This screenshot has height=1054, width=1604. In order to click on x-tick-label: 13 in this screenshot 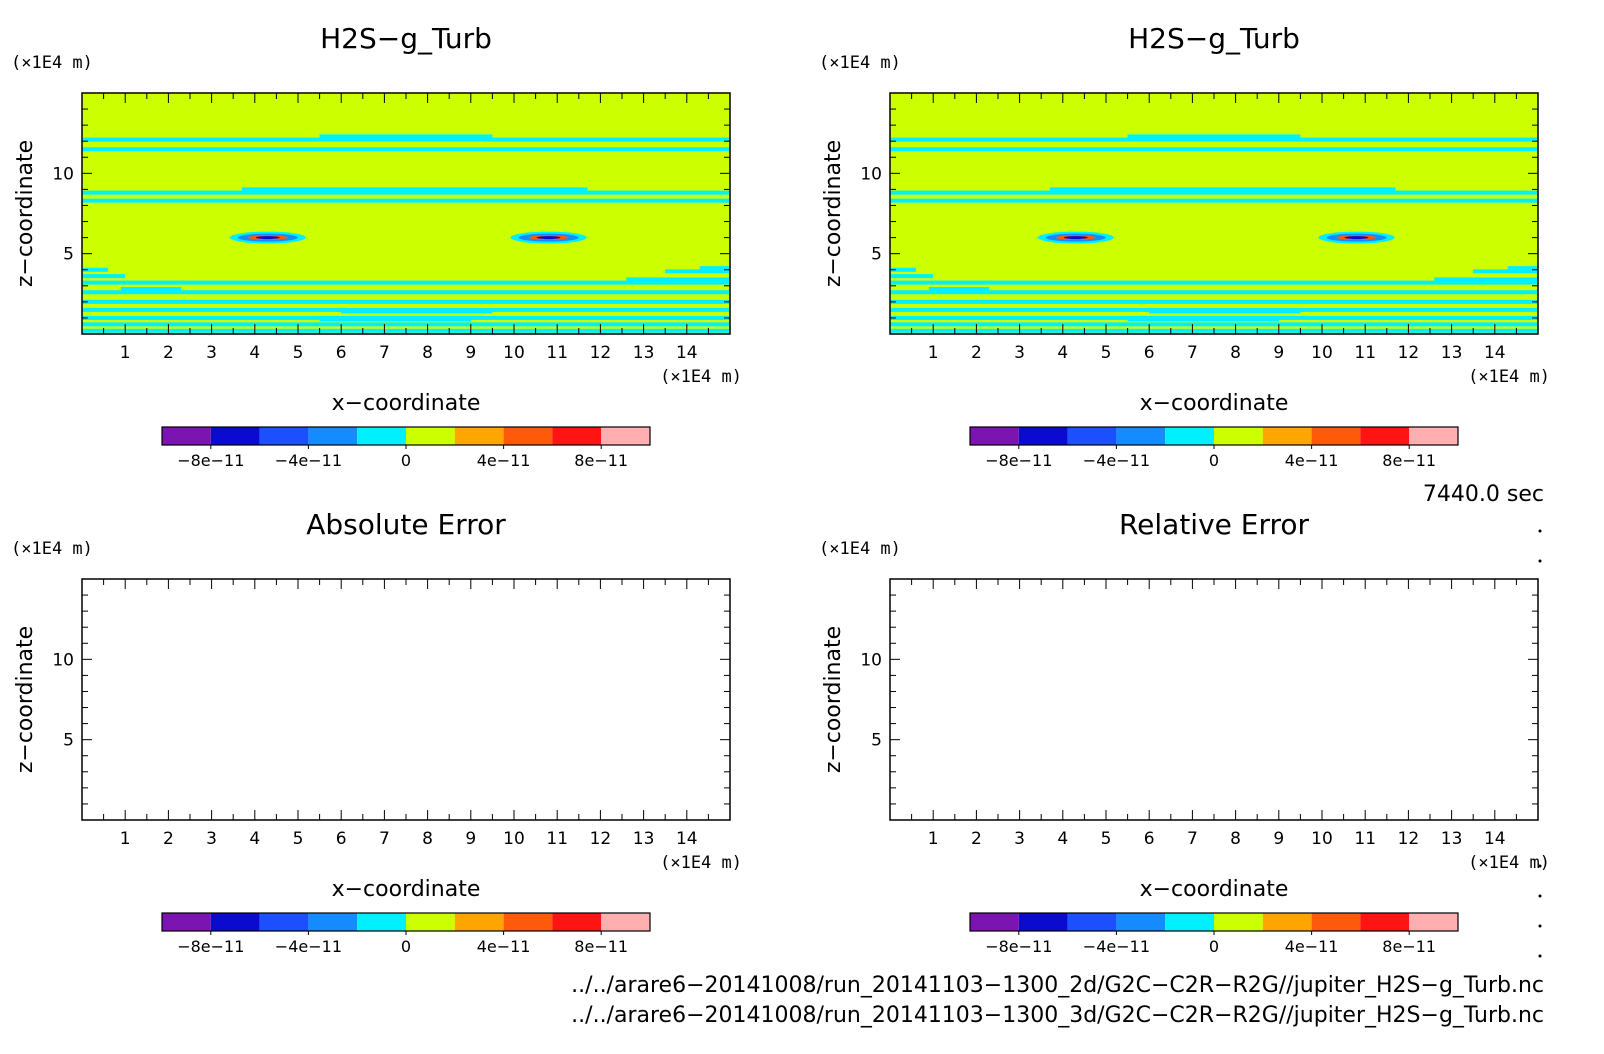, I will do `click(1452, 839)`.